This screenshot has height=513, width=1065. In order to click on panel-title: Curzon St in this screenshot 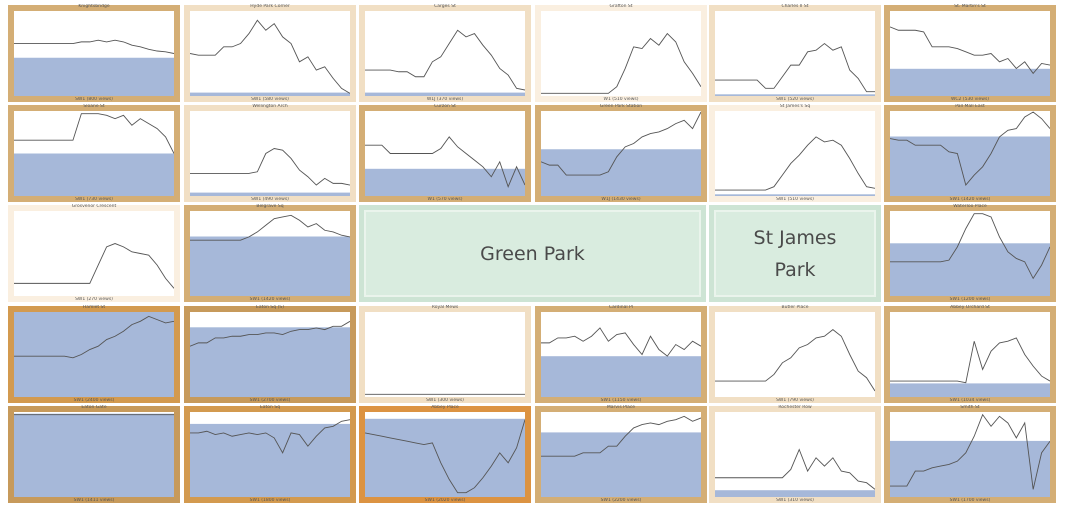, I will do `click(445, 106)`.